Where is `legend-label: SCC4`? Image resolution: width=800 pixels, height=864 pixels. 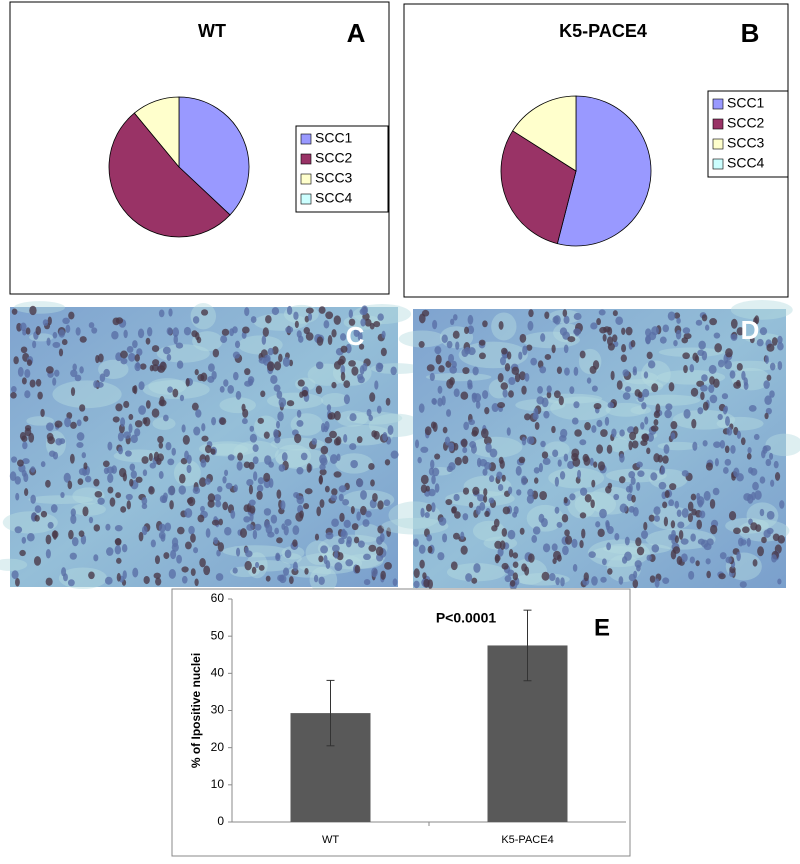 legend-label: SCC4 is located at coordinates (334, 198).